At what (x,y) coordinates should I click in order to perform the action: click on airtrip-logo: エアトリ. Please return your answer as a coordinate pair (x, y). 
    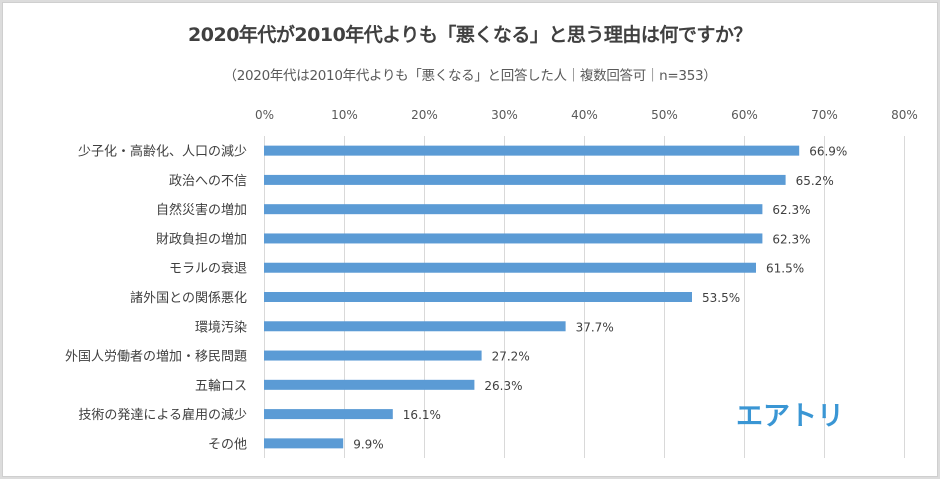
    Looking at the image, I should click on (790, 416).